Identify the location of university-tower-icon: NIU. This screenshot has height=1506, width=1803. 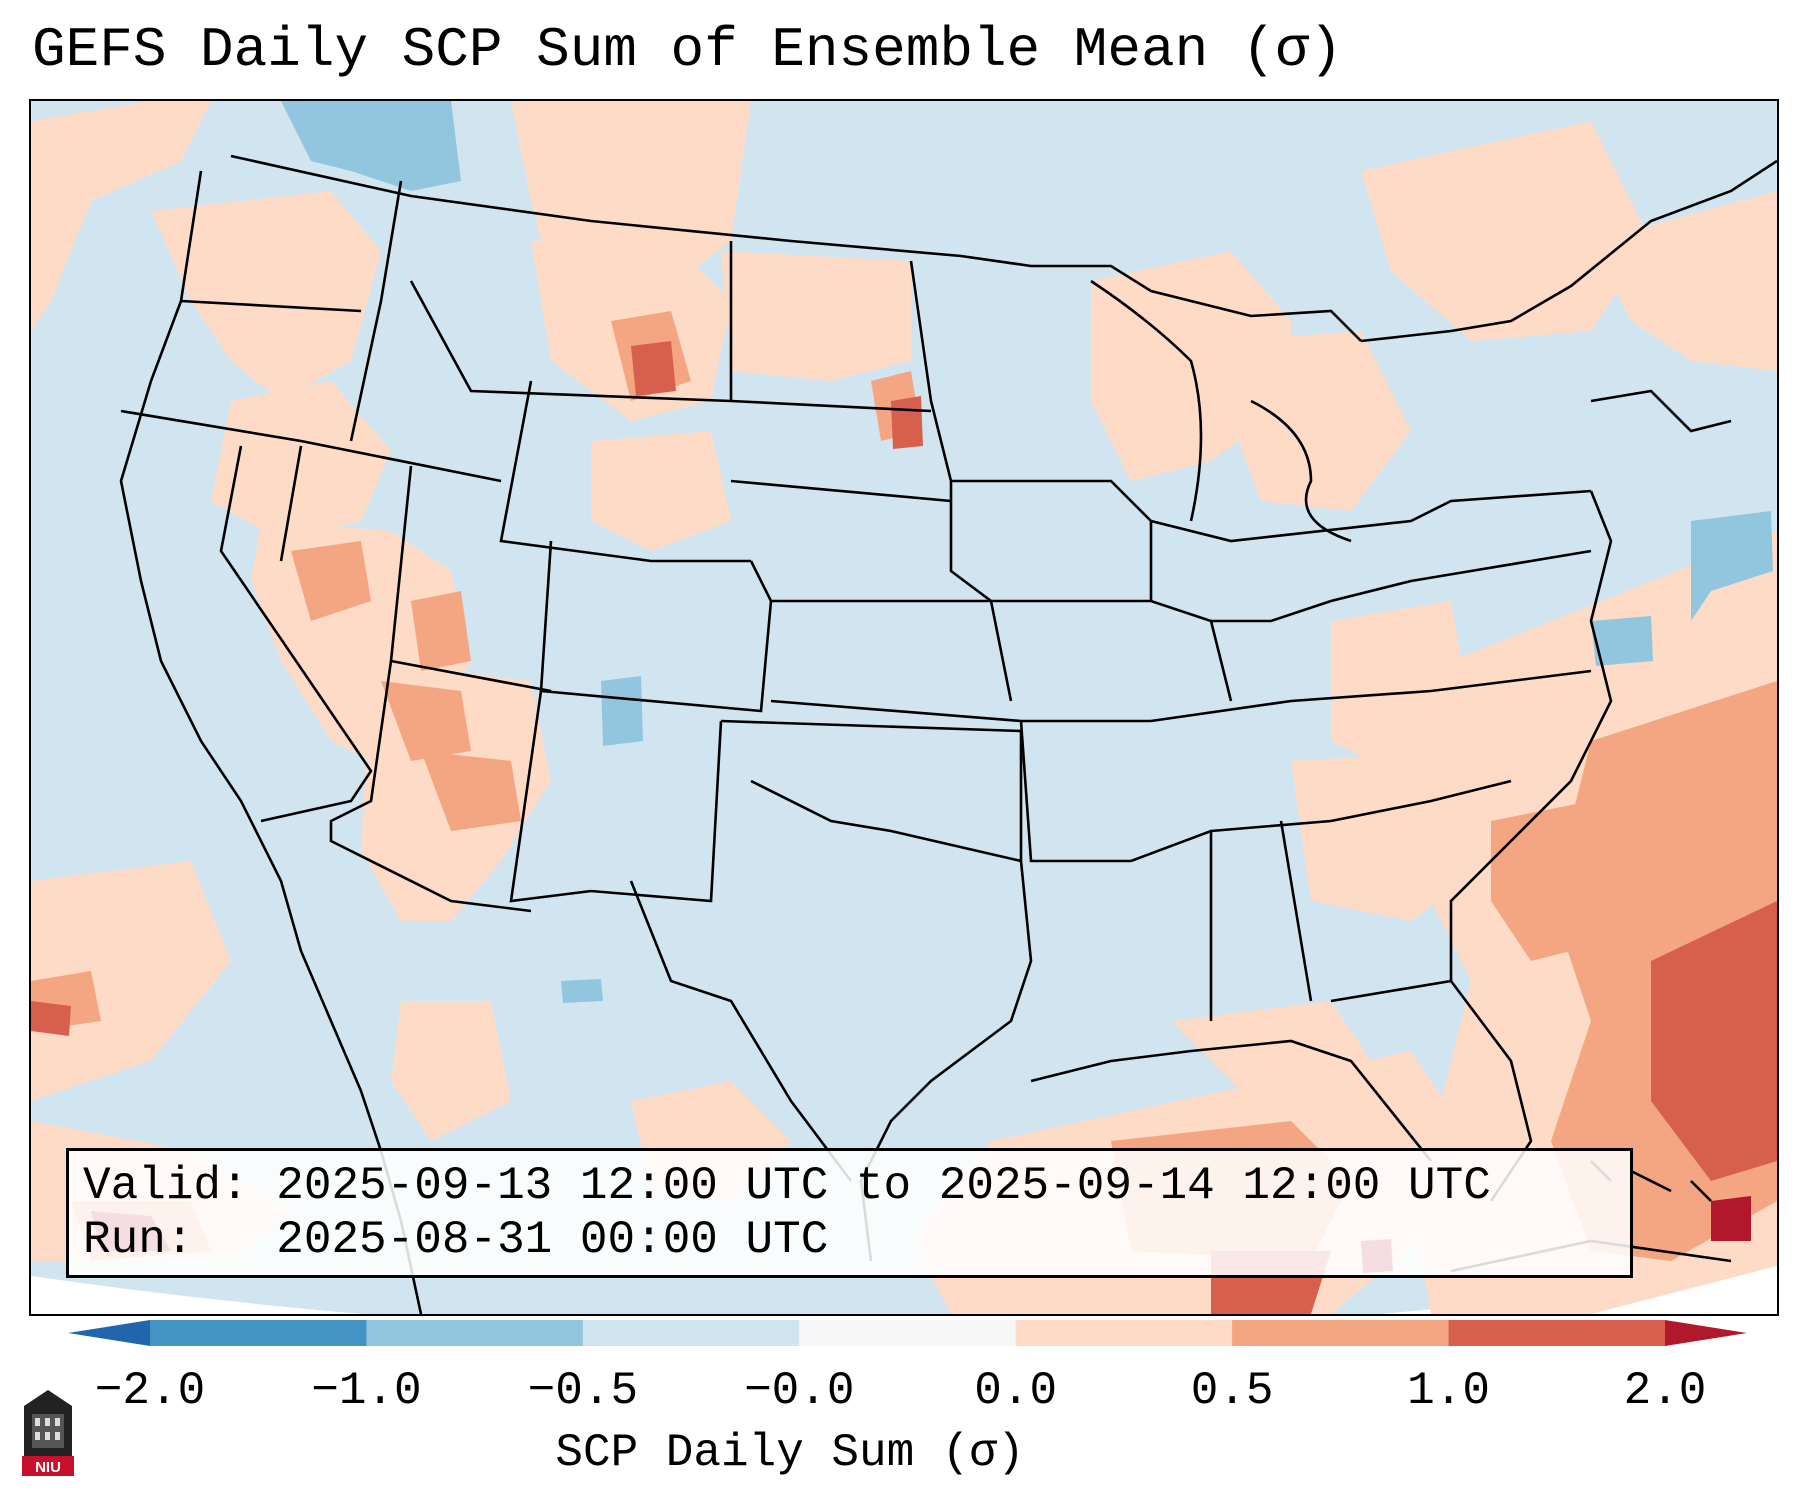
(48, 1433).